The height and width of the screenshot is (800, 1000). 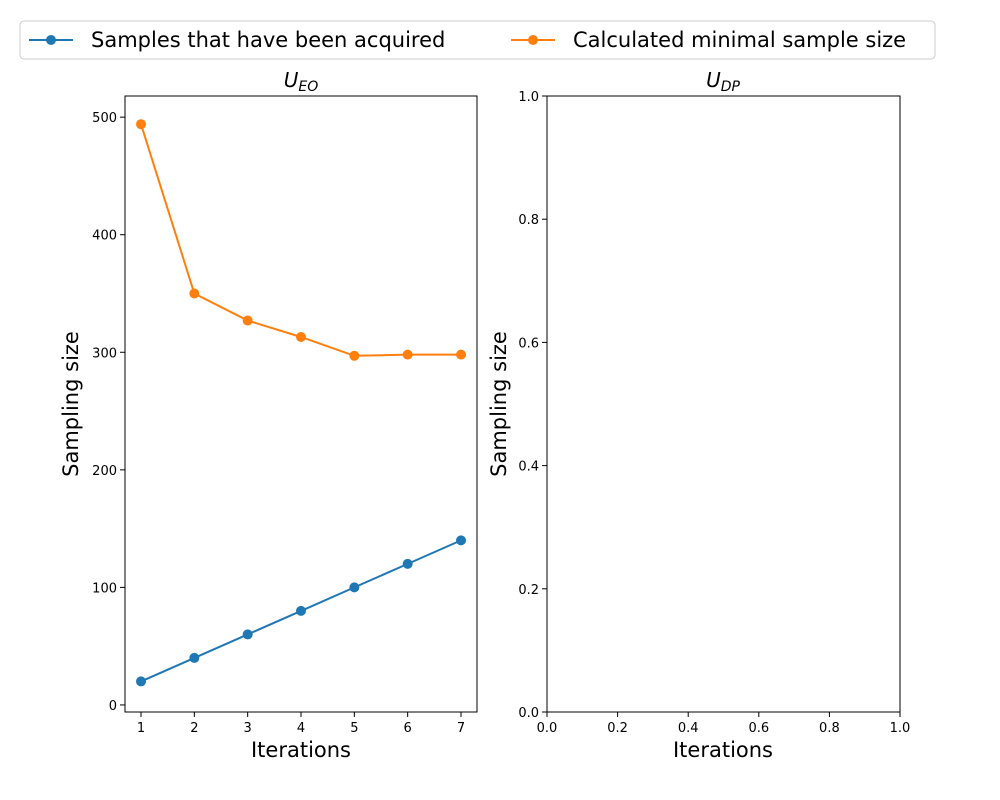 I want to click on panel-udp-xlabel: Iterations, so click(x=723, y=750).